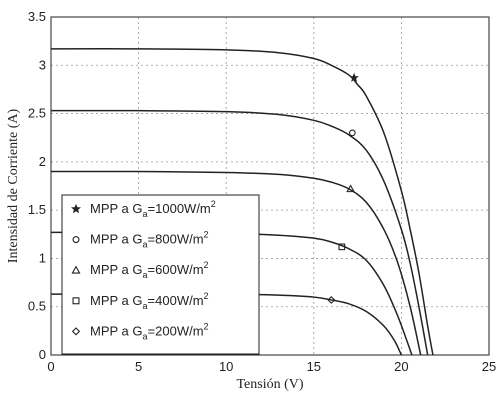  What do you see at coordinates (42, 257) in the screenshot?
I see `y-tick-label: 1` at bounding box center [42, 257].